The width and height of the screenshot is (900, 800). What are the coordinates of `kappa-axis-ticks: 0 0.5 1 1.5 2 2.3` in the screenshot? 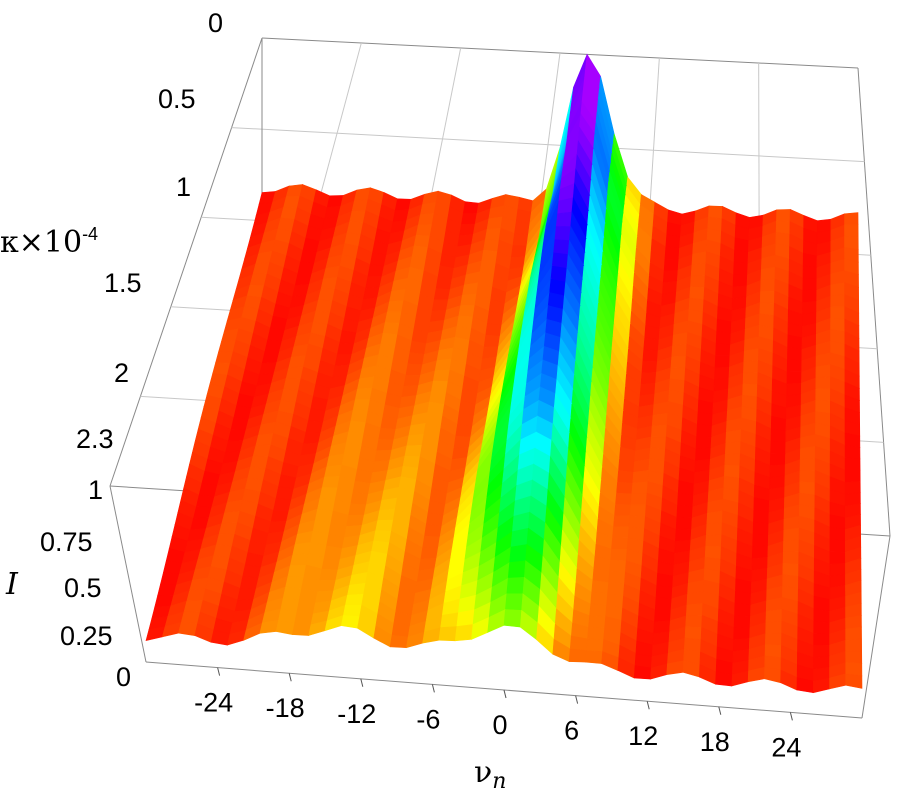 It's located at (149, 231).